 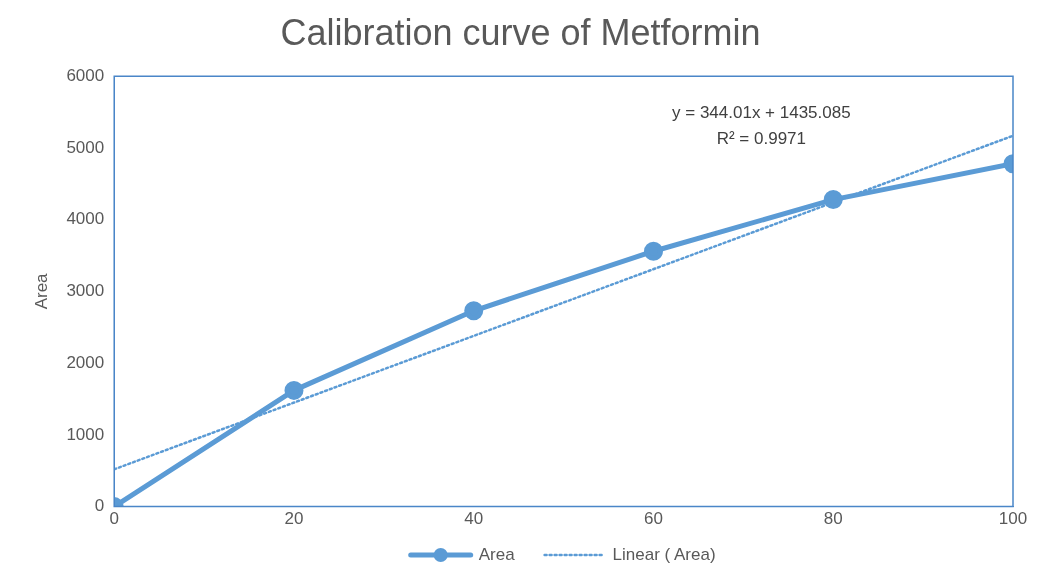 What do you see at coordinates (294, 519) in the screenshot?
I see `x-tick-label: 20` at bounding box center [294, 519].